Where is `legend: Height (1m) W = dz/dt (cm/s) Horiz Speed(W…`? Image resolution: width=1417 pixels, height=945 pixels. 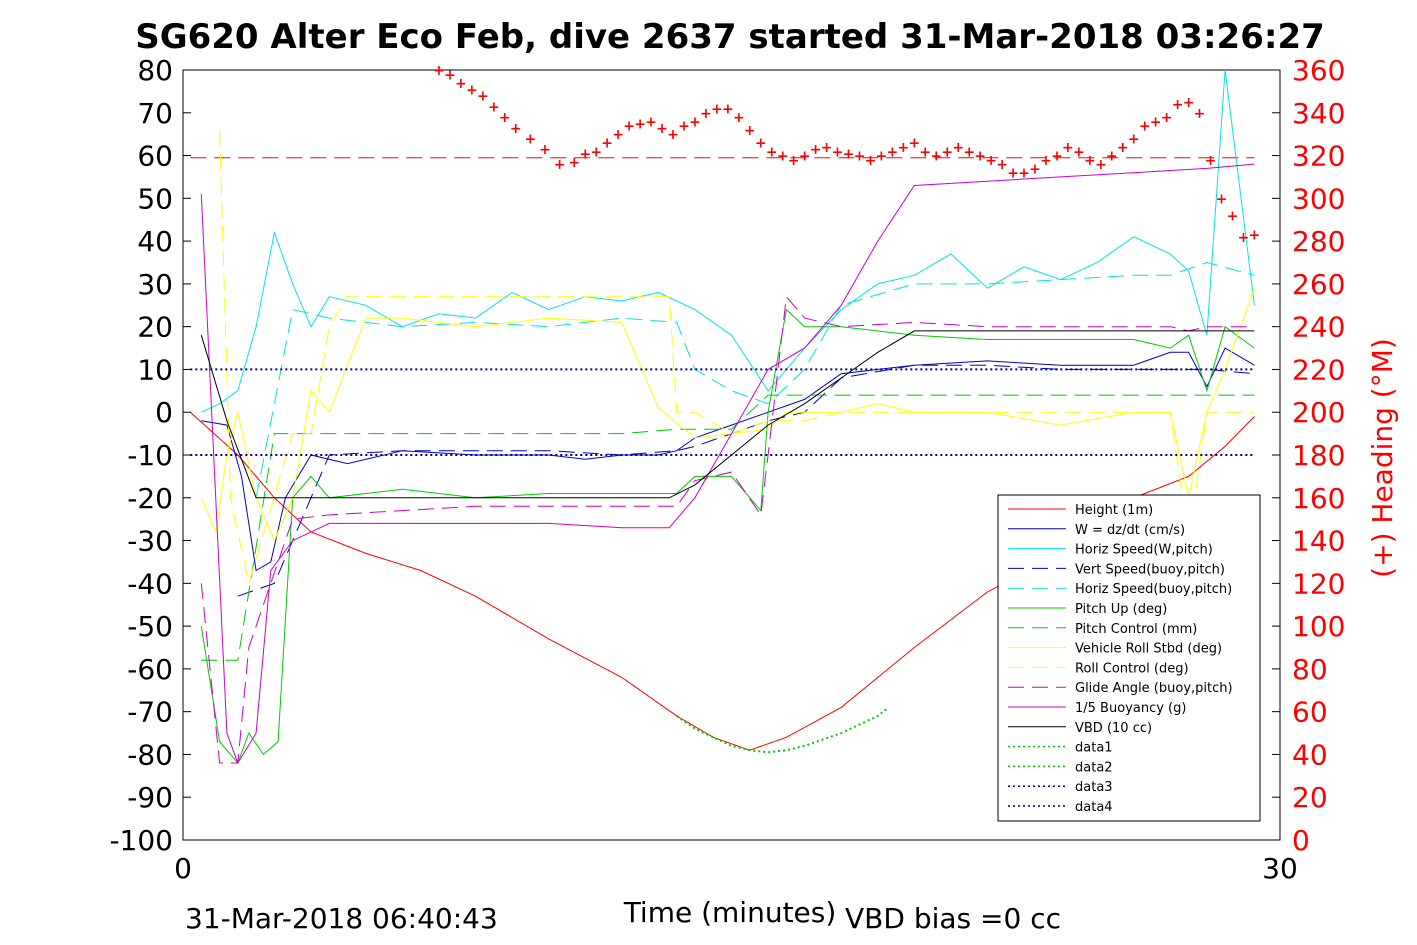 legend: Height (1m) W = dz/dt (cm/s) Horiz Speed(W… is located at coordinates (1129, 658).